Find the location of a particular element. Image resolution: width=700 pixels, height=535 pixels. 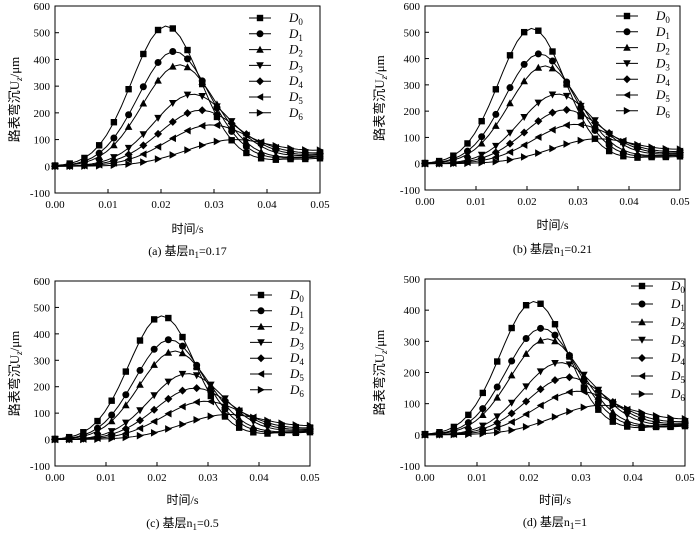

series is located at coordinates (187, 153).